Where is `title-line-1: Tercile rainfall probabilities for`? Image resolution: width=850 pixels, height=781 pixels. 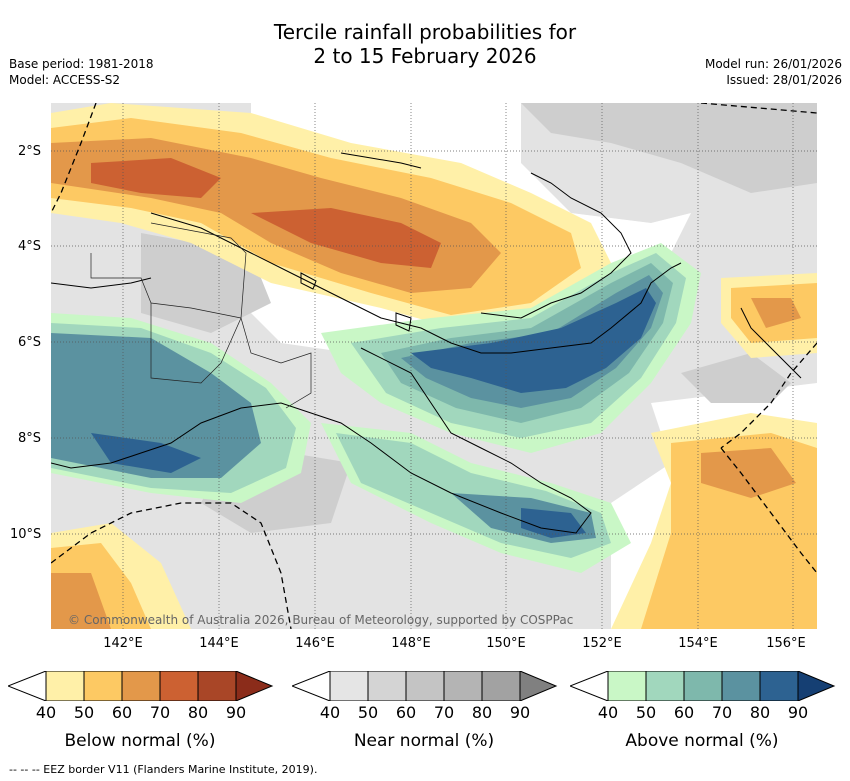 title-line-1: Tercile rainfall probabilities for is located at coordinates (425, 32).